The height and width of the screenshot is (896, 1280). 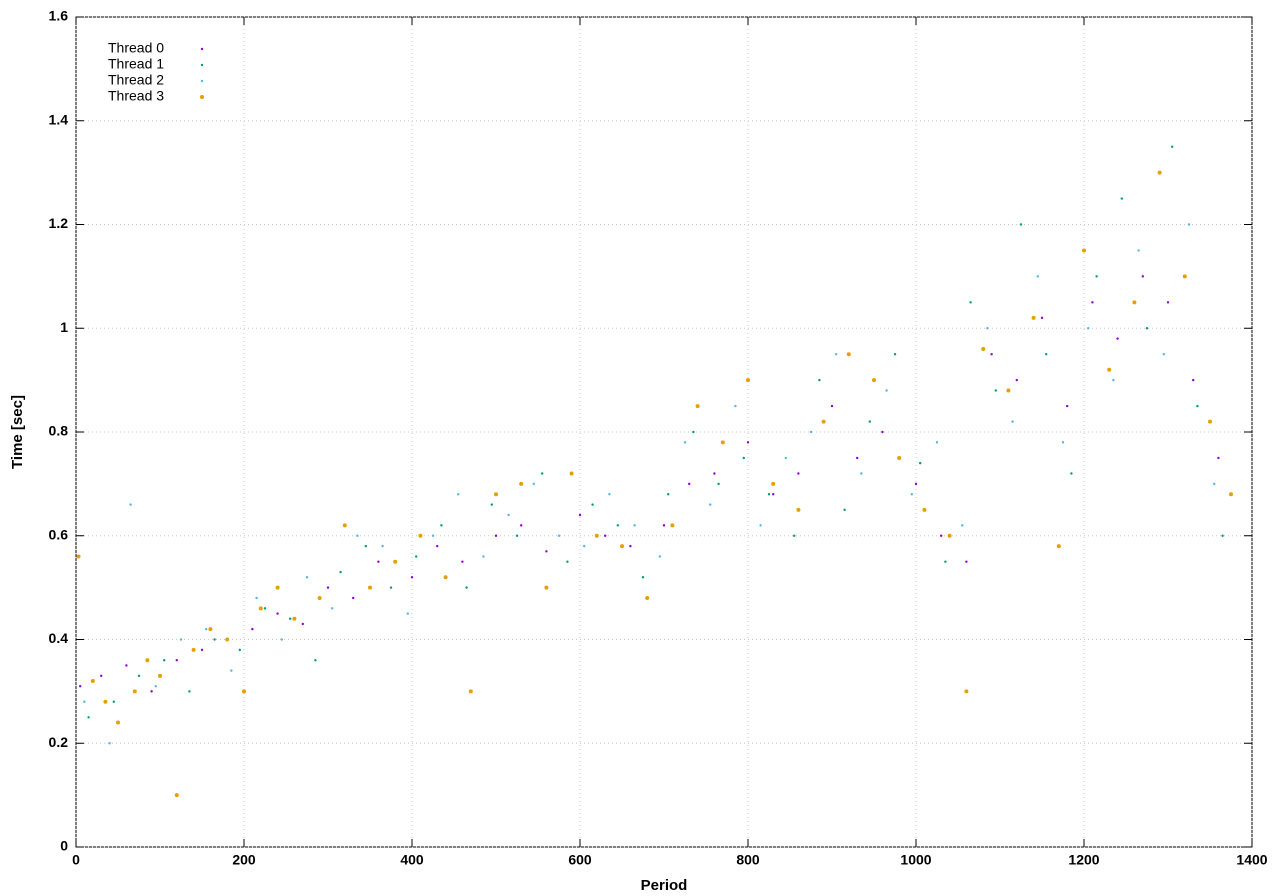 What do you see at coordinates (136, 80) in the screenshot?
I see `legend-label: Thread 2` at bounding box center [136, 80].